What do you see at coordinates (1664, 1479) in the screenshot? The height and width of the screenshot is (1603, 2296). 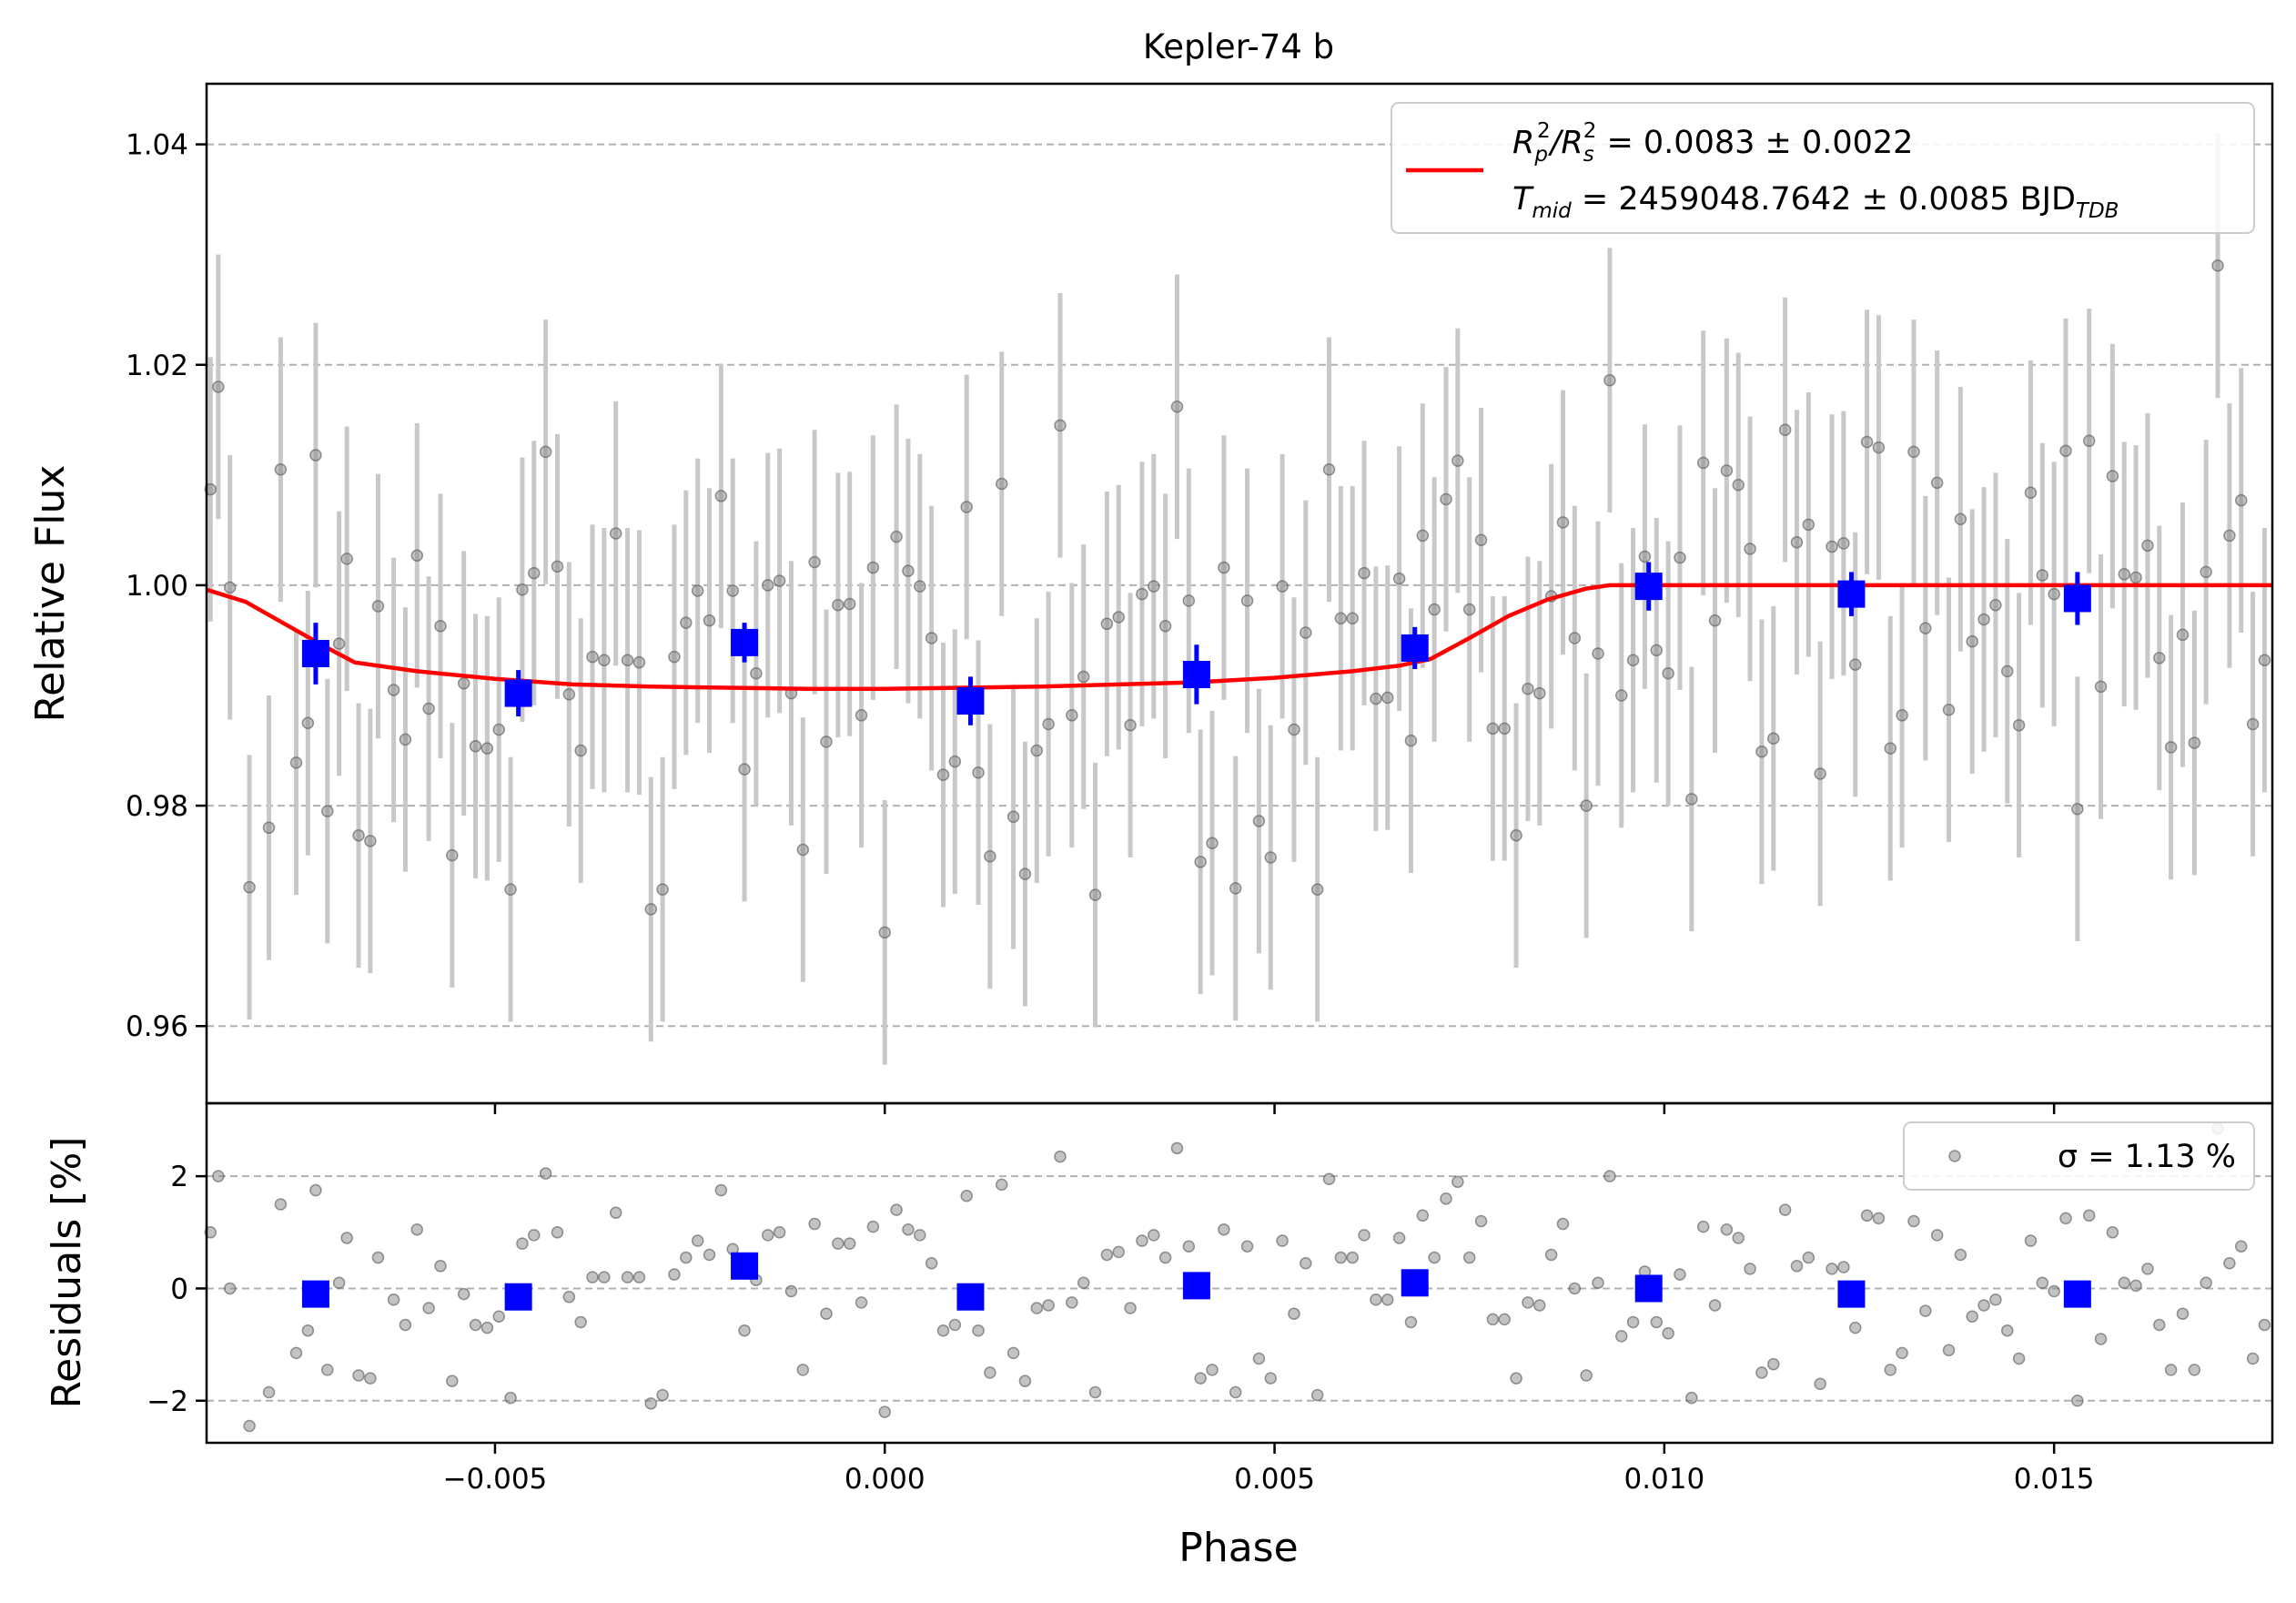 I see `x-tick-label: 0.010` at bounding box center [1664, 1479].